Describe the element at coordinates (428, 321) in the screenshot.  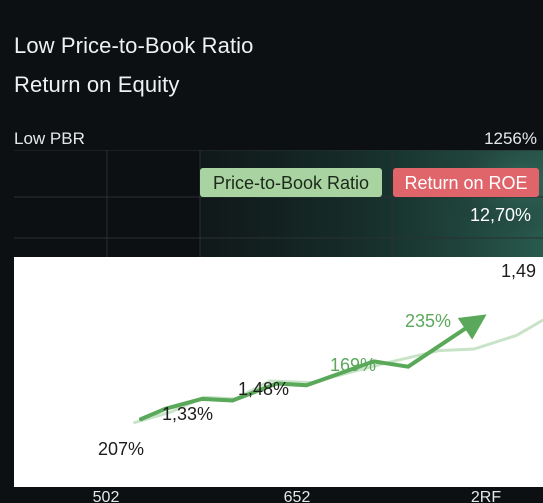
I see `data-label: 235%` at that location.